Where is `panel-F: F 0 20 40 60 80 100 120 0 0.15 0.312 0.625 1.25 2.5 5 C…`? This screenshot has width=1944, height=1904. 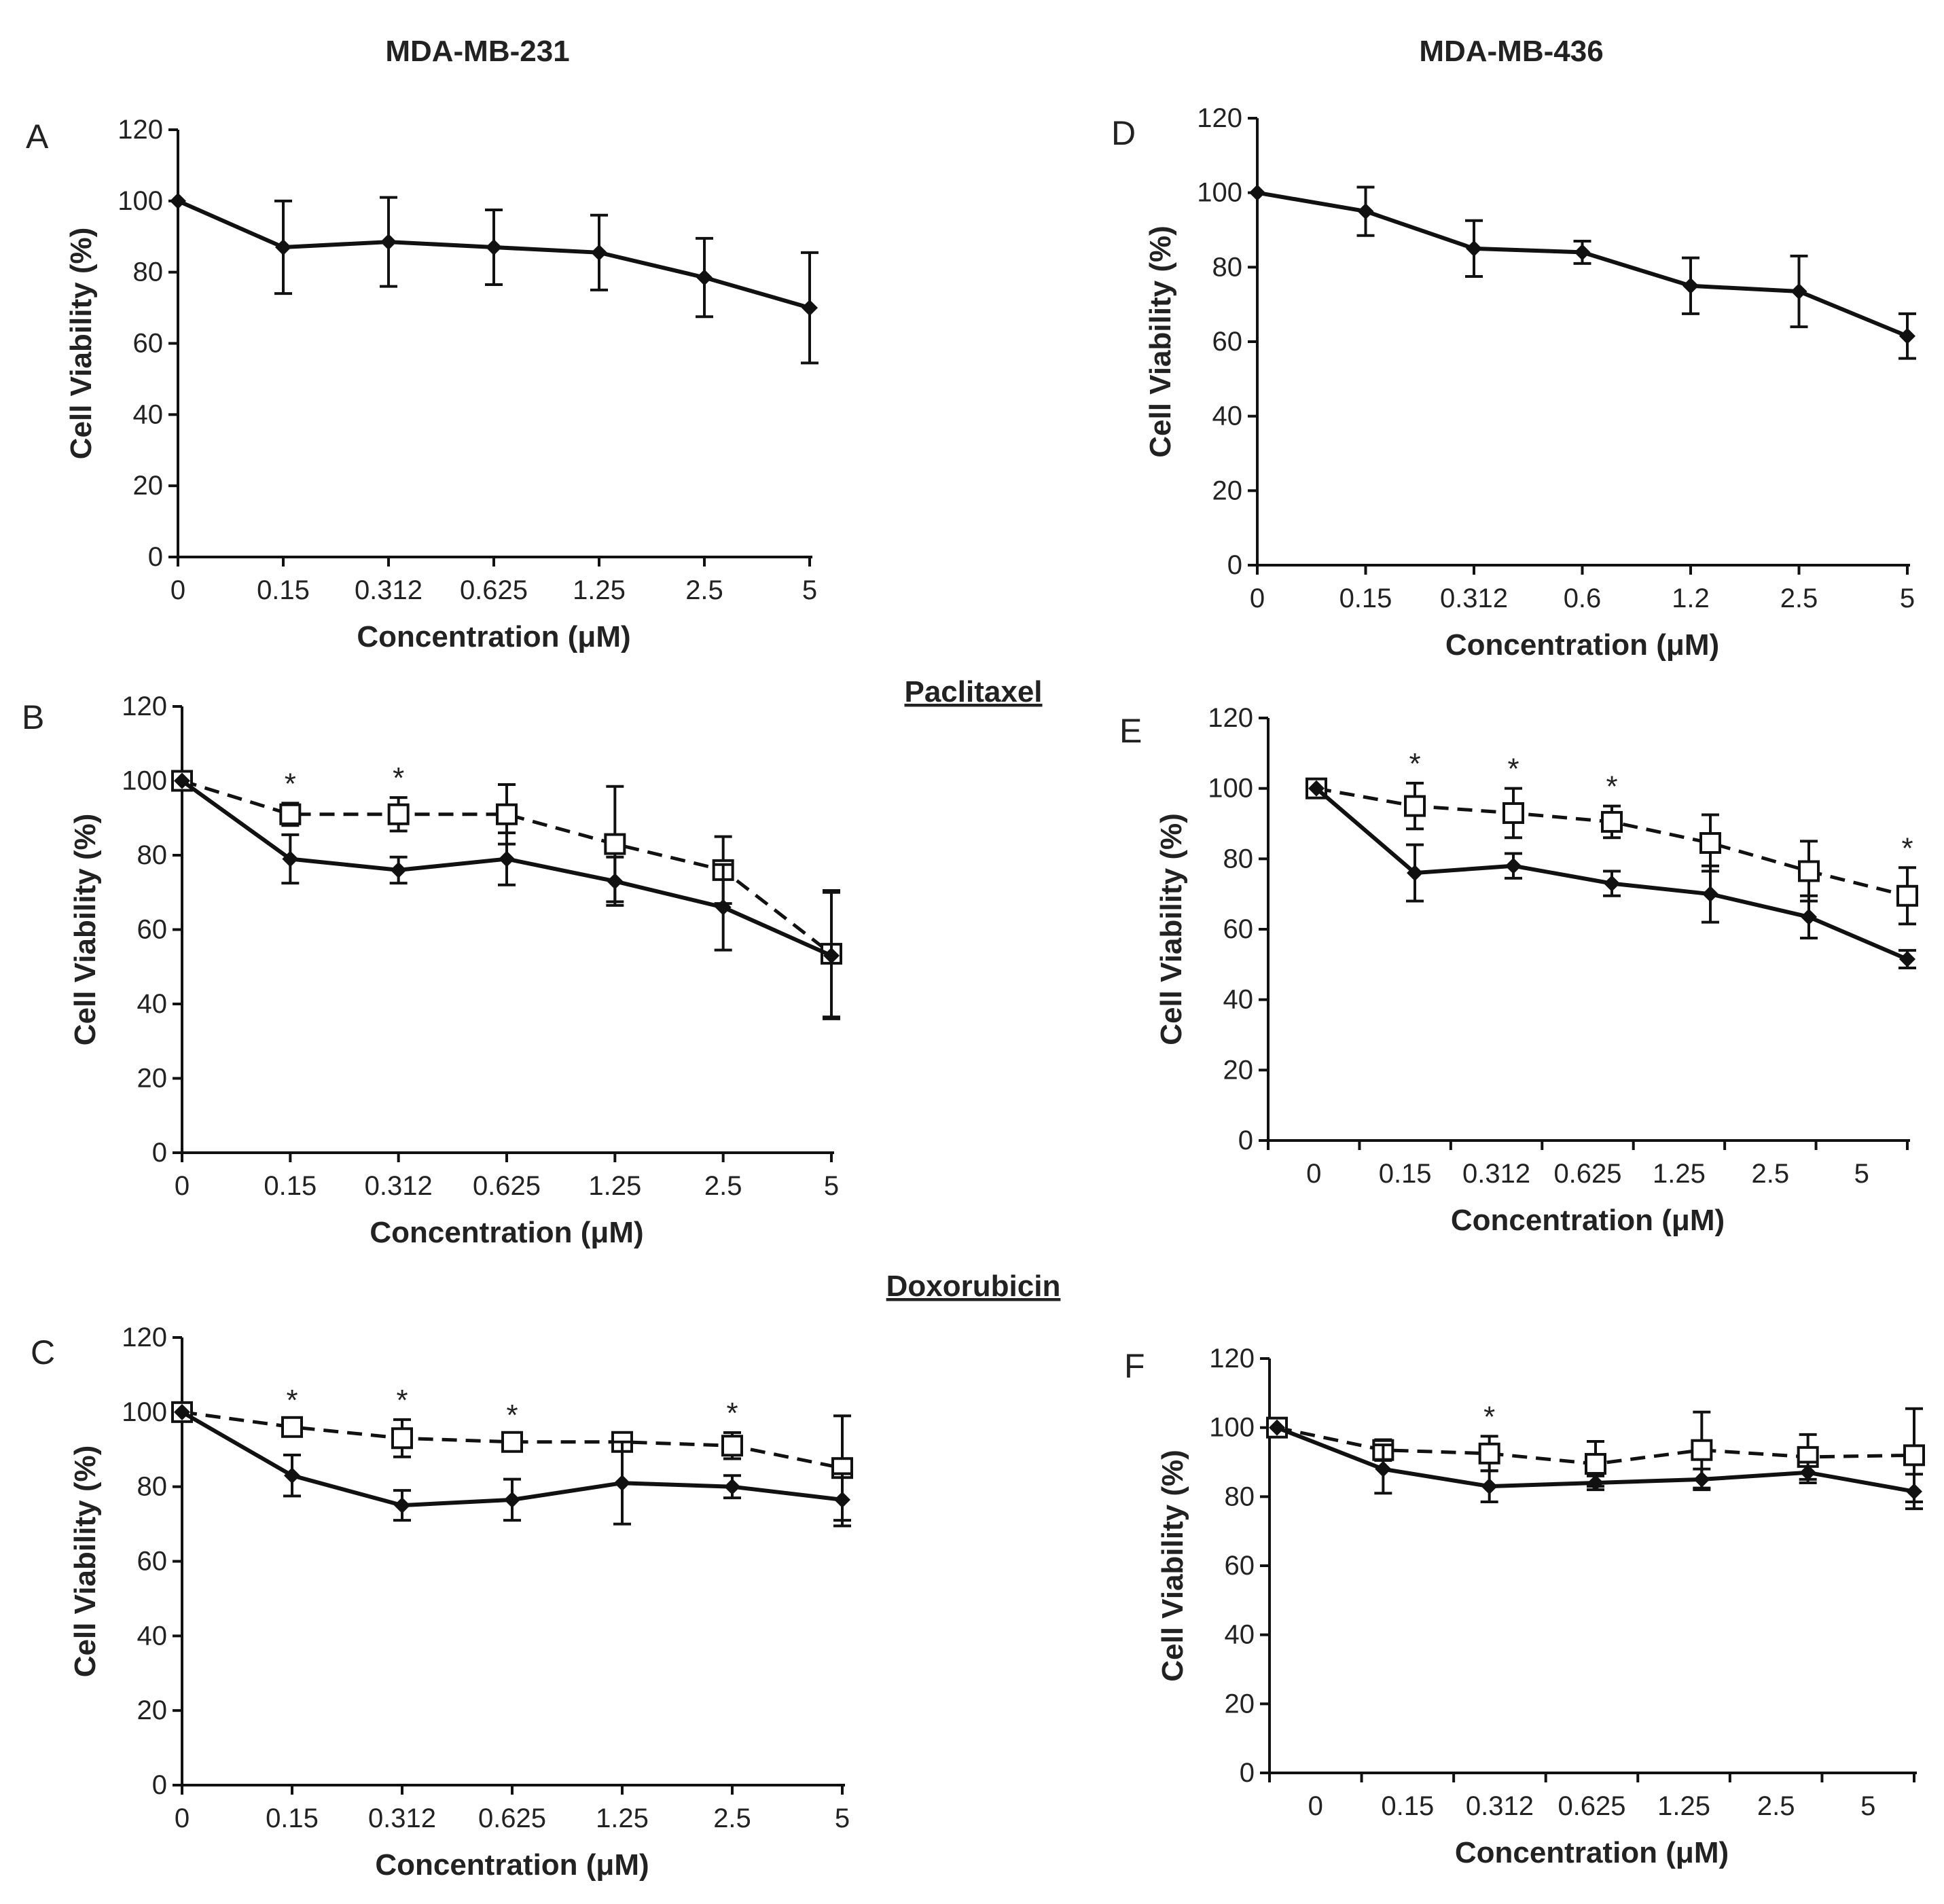
panel-F: F 0 20 40 60 80 100 120 0 0.15 0.312 0.625 1.25 2.5 5 C… is located at coordinates (1524, 1606).